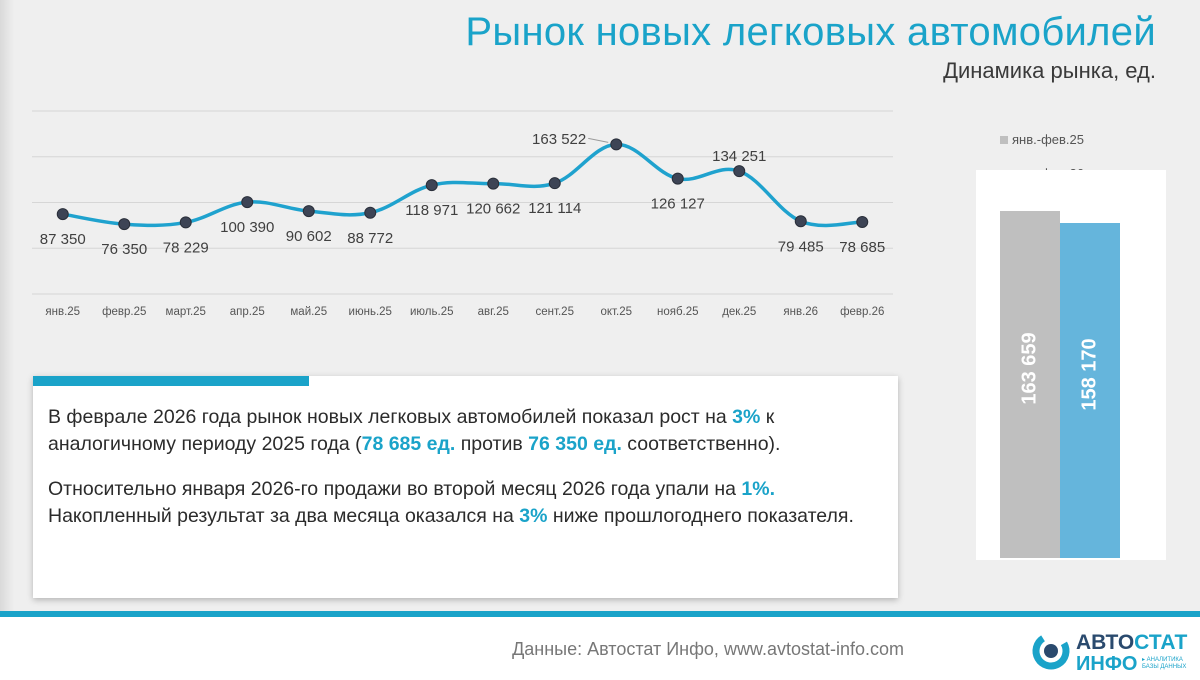 The width and height of the screenshot is (1200, 680). Describe the element at coordinates (62, 312) in the screenshot. I see `x-tick-label: янв.25` at that location.